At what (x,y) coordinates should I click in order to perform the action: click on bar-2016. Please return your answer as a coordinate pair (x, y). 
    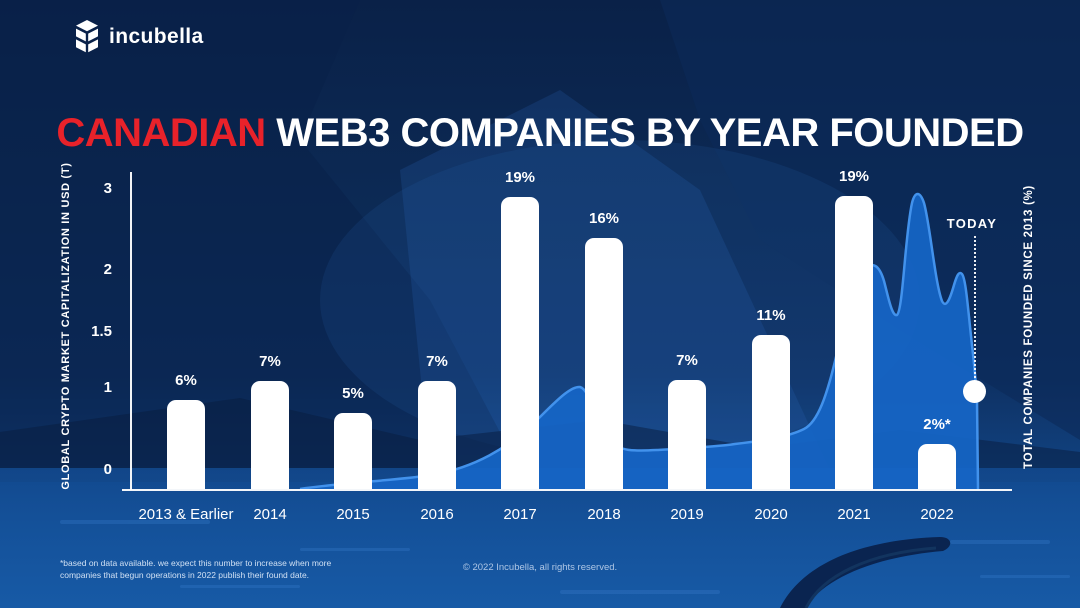
    Looking at the image, I should click on (437, 435).